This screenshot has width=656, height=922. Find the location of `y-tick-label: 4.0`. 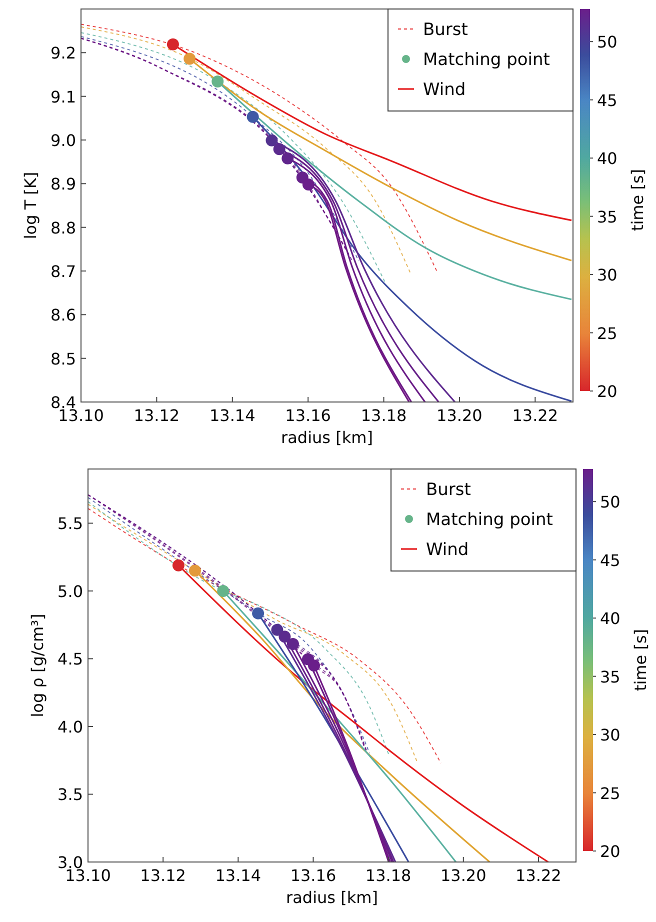

y-tick-label: 4.0 is located at coordinates (70, 726).